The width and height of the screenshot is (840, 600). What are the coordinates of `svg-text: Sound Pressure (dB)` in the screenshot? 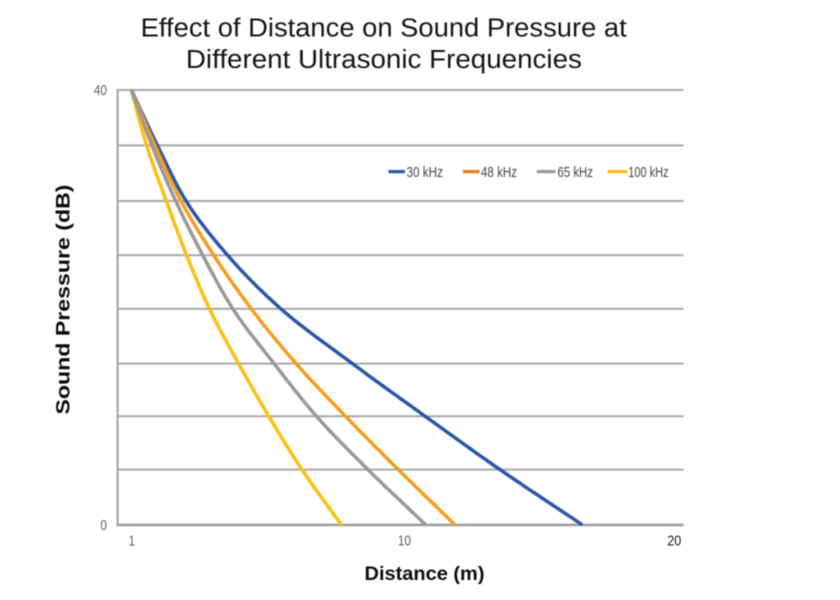 It's located at (64, 300).